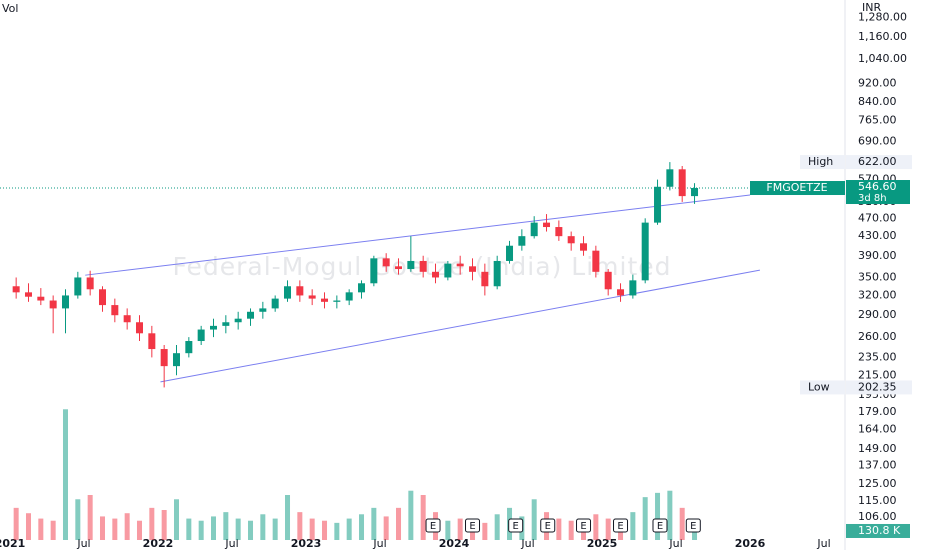 The height and width of the screenshot is (550, 932). Describe the element at coordinates (877, 120) in the screenshot. I see `y-tick-label: 765.00` at that location.